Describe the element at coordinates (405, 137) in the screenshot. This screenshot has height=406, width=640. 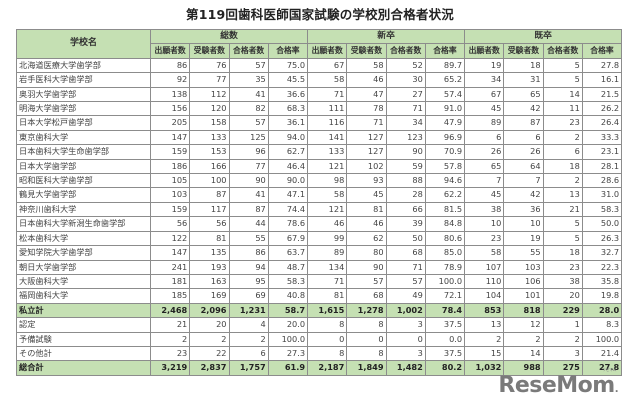
I see `new-passers-cell: 123` at that location.